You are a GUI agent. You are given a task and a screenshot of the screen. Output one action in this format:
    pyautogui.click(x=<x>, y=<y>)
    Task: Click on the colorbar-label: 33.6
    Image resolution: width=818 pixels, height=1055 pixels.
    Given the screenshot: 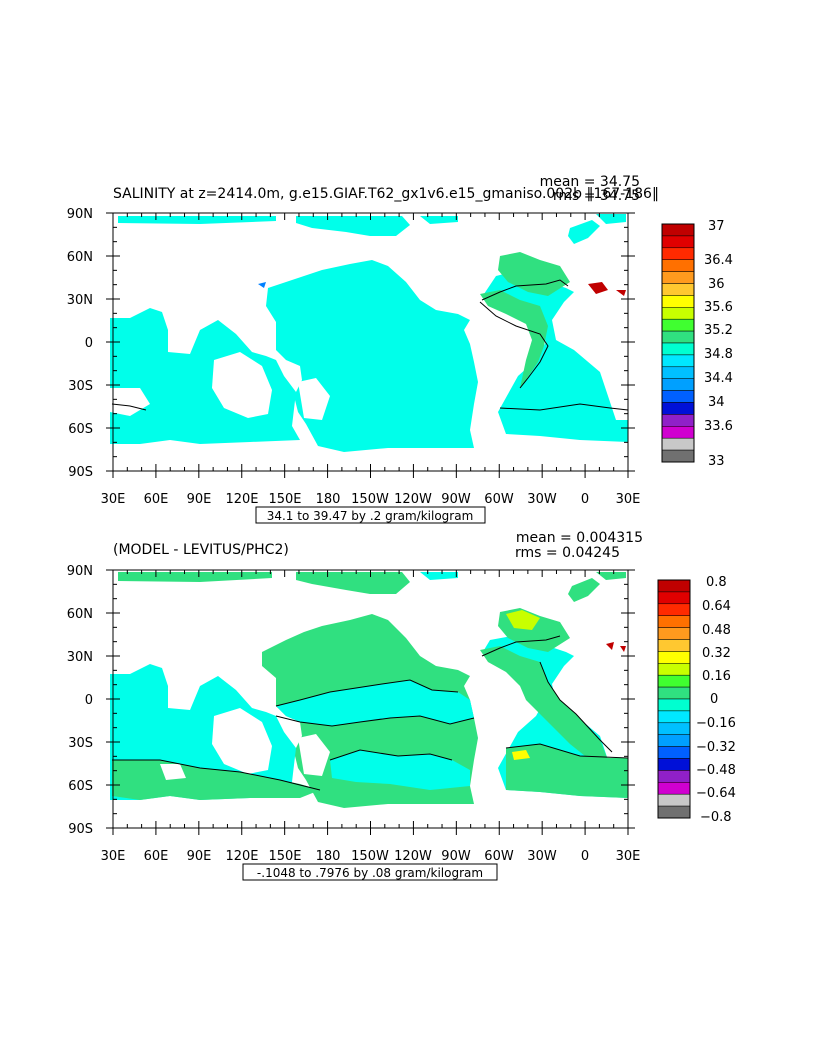 What is the action you would take?
    pyautogui.click(x=718, y=426)
    